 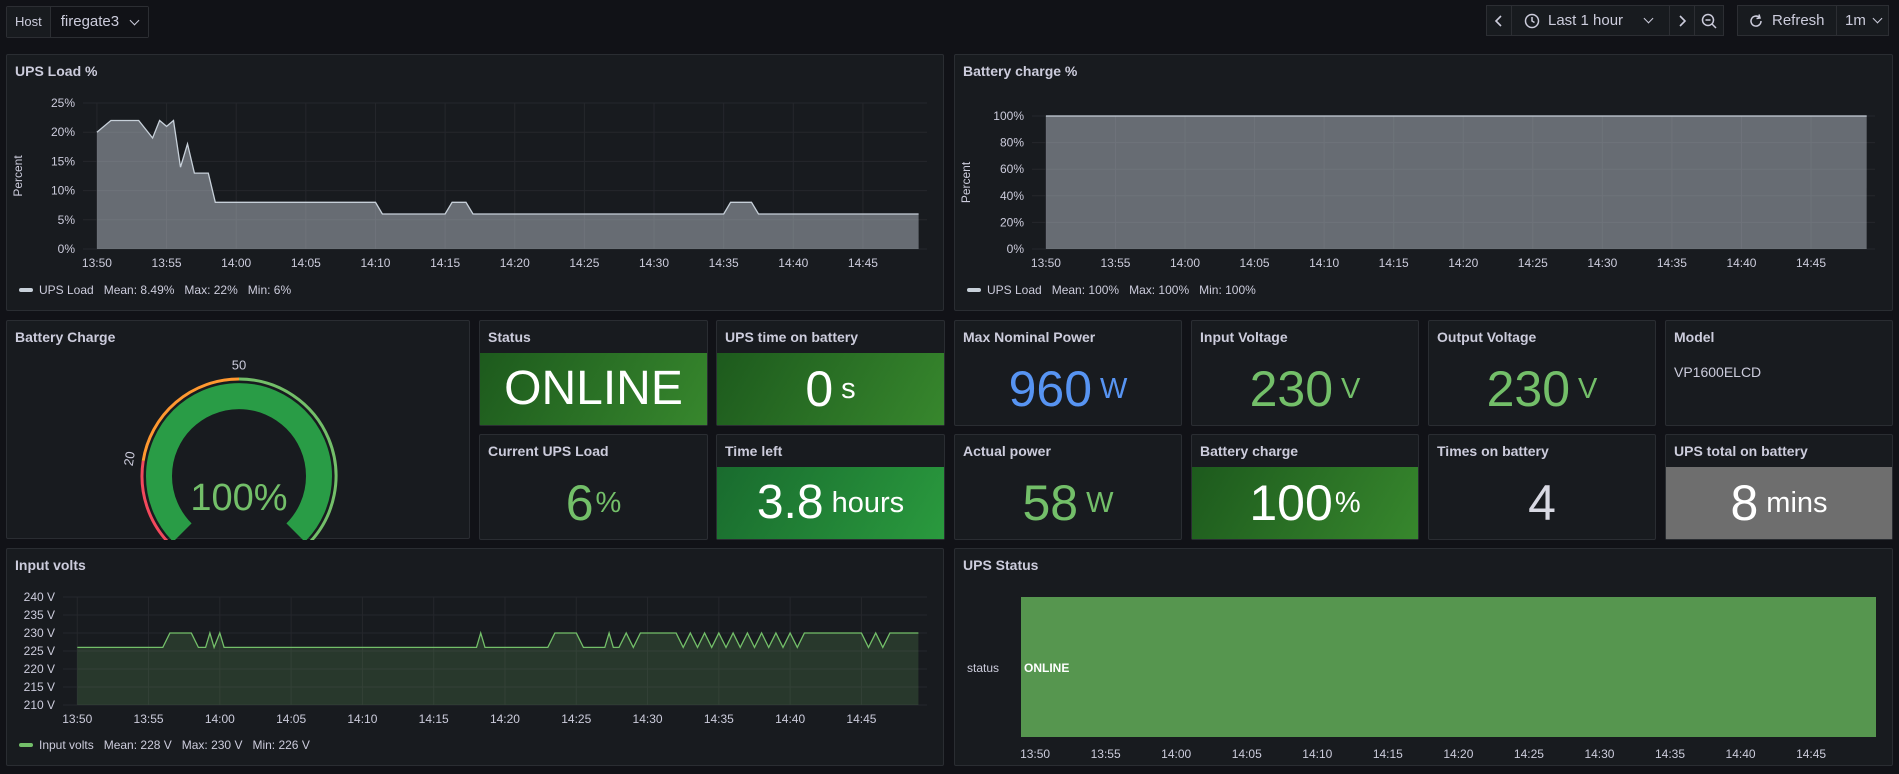 What do you see at coordinates (1291, 503) in the screenshot?
I see `stat-value: 100` at bounding box center [1291, 503].